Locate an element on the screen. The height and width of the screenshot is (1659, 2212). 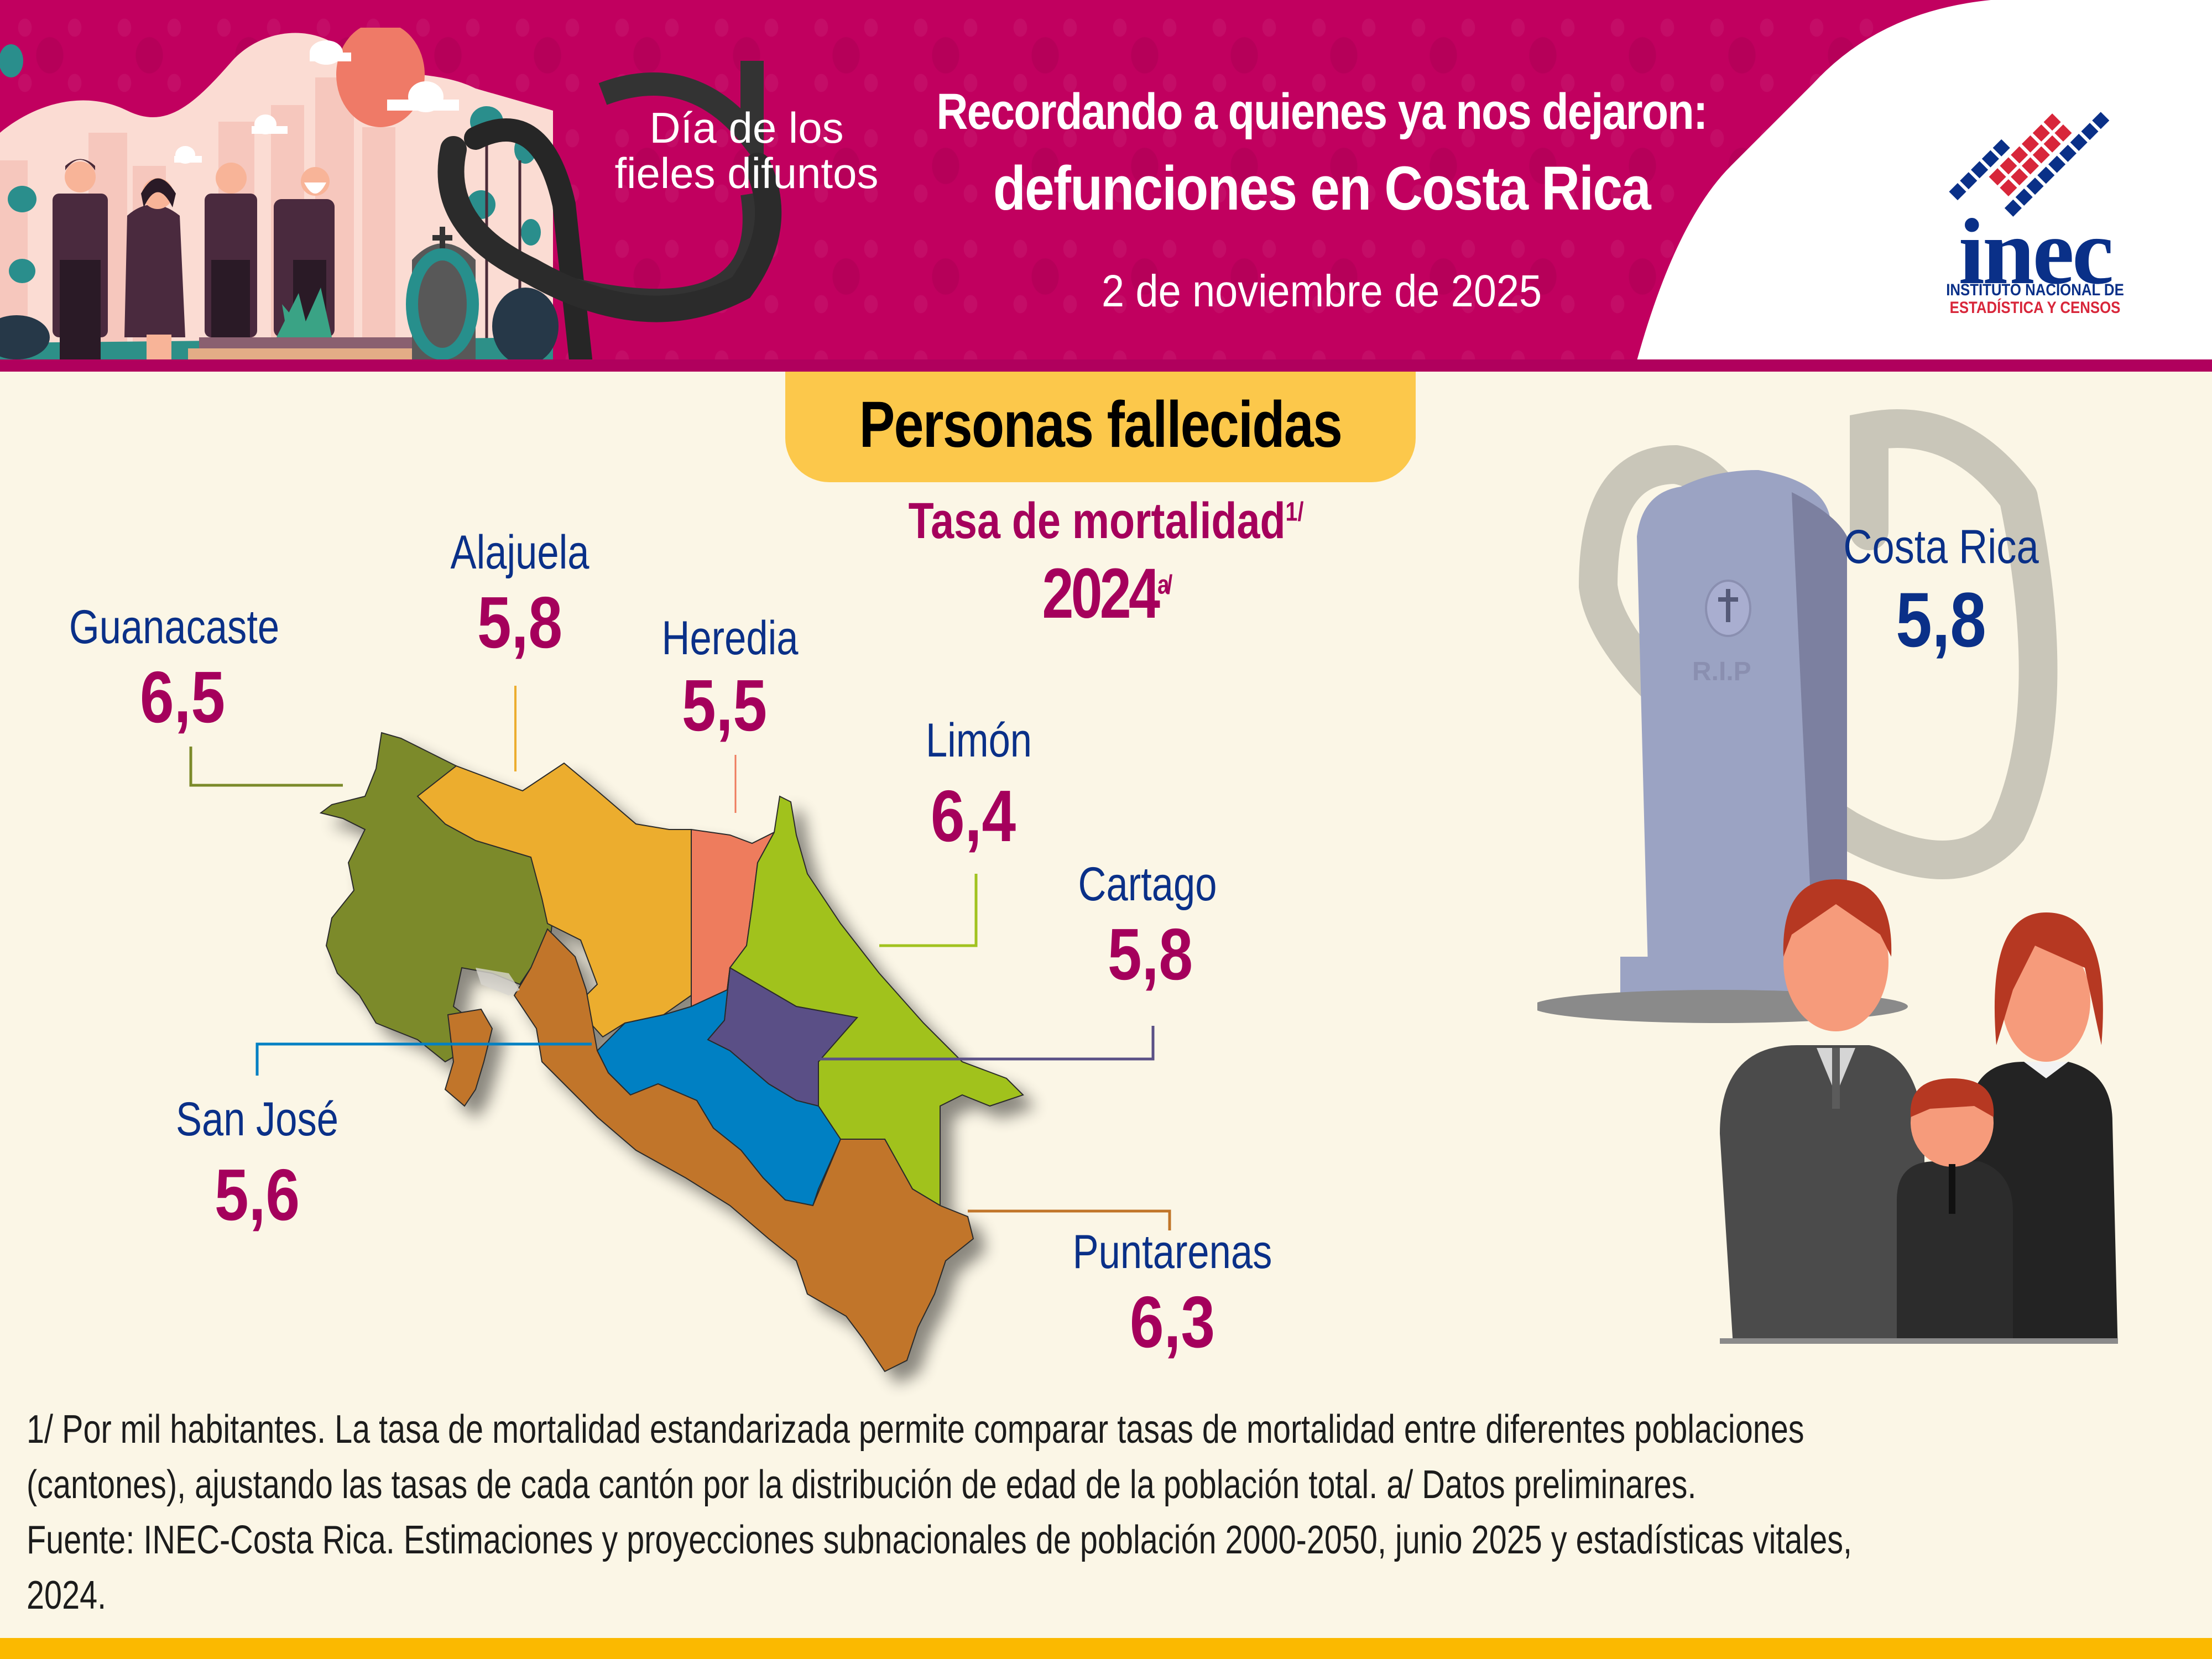
inec-logo-icon is located at coordinates (2030, 165).